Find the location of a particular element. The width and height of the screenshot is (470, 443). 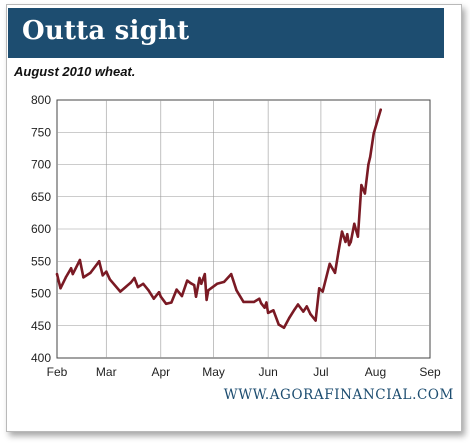

y-tick-label: 800 is located at coordinates (41, 100).